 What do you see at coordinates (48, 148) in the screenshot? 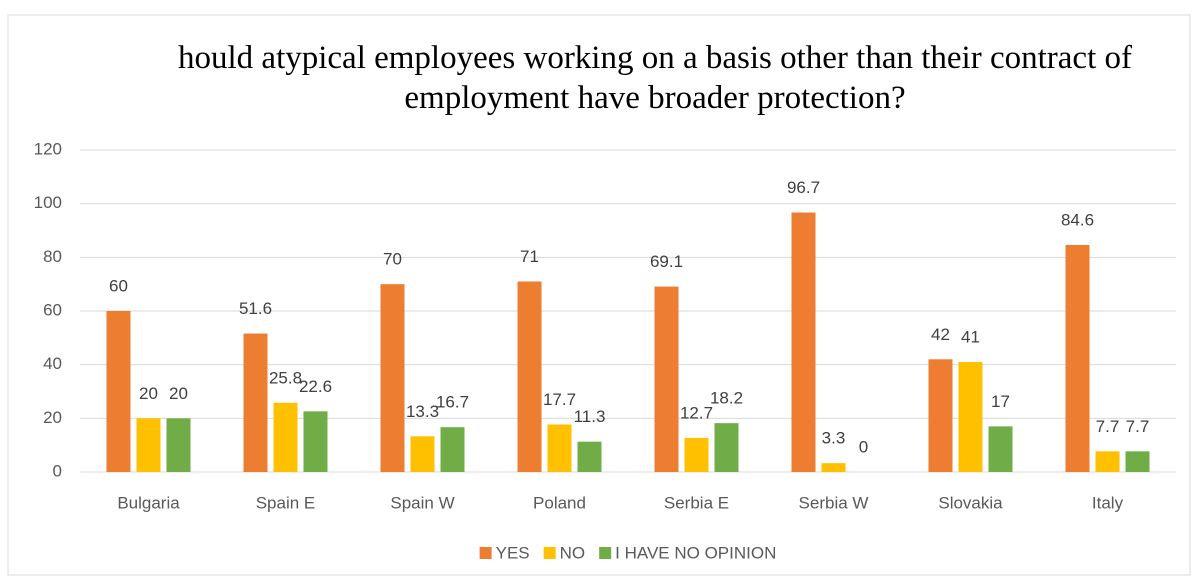
I see `y-tick-label: 120` at bounding box center [48, 148].